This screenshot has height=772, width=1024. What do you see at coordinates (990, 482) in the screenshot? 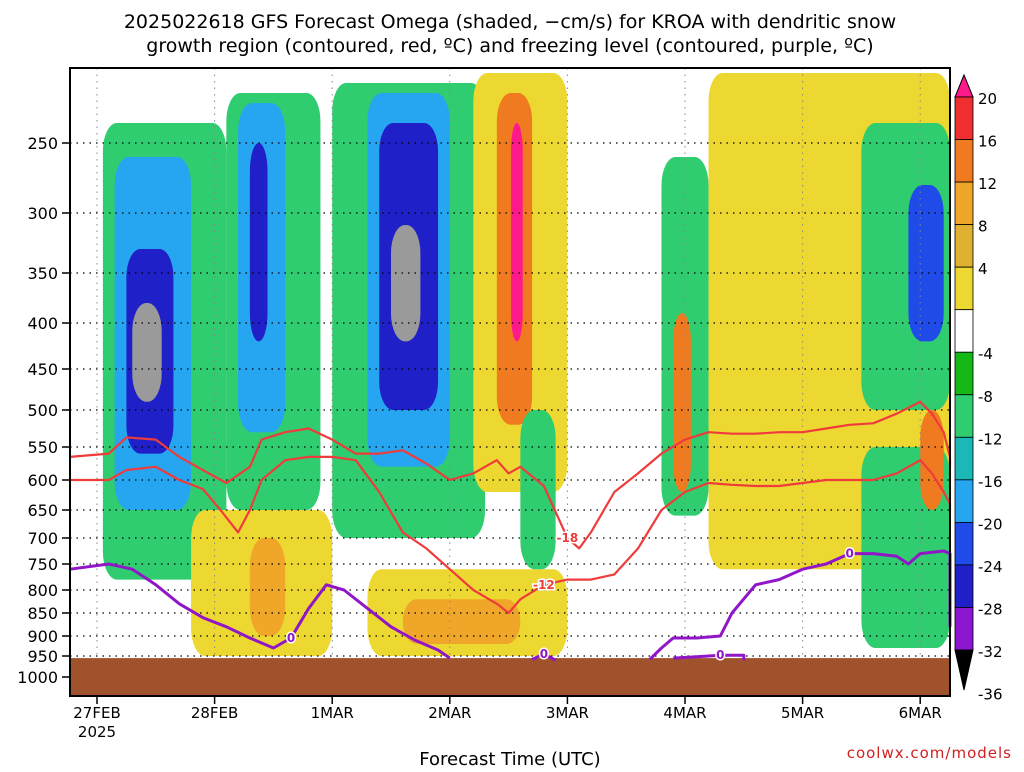
I see `colorbar-tick-label: -16` at bounding box center [990, 482].